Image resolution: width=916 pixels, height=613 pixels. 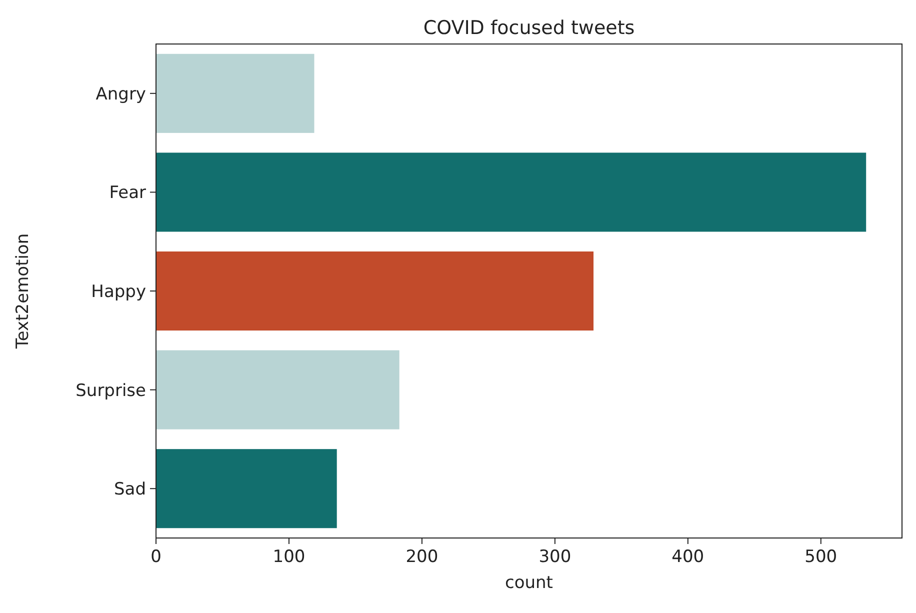 What do you see at coordinates (121, 94) in the screenshot?
I see `y-tick-label: Angry` at bounding box center [121, 94].